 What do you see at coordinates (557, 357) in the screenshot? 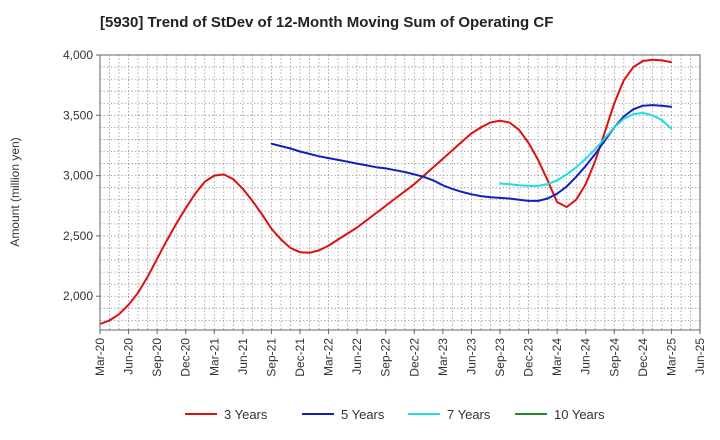
I see `x-tick-label: Mar-24` at bounding box center [557, 357].